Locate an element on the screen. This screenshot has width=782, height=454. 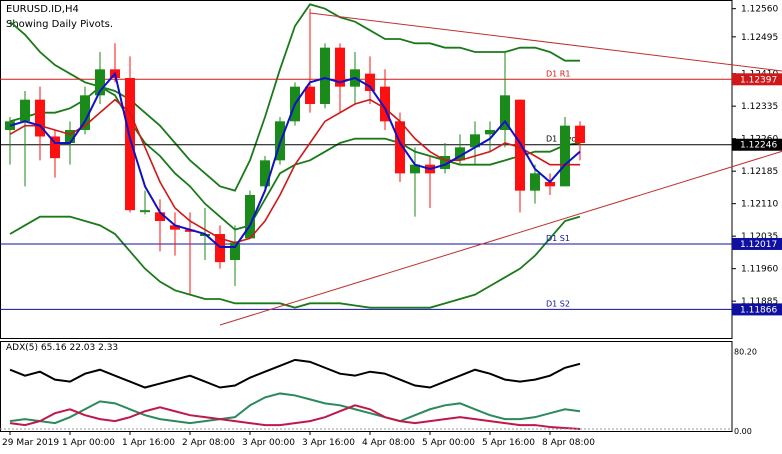
price-axis-label: 1.12185 is located at coordinates (759, 172).